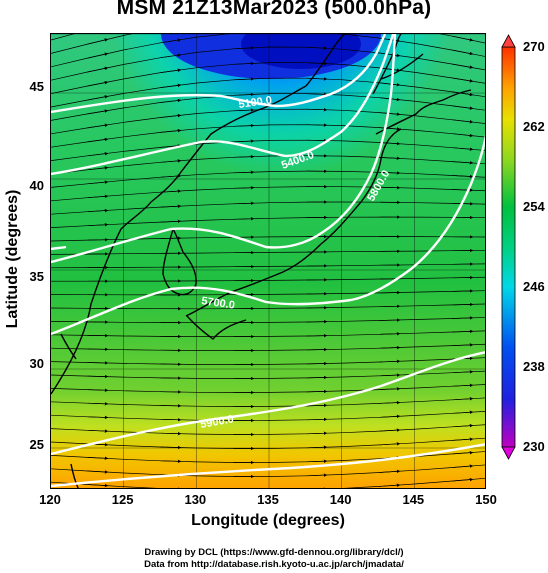  What do you see at coordinates (36, 86) in the screenshot?
I see `y-tick-label: 45` at bounding box center [36, 86].